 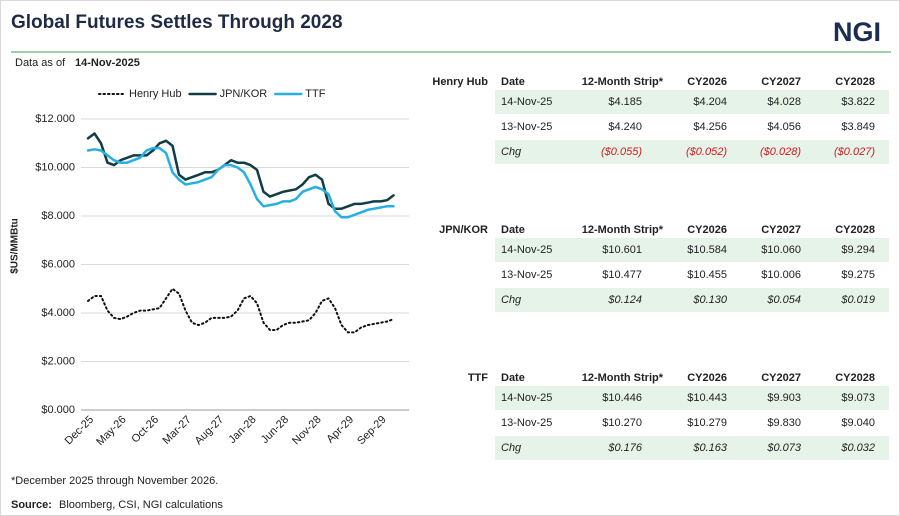 What do you see at coordinates (58, 361) in the screenshot?
I see `y-tick-label: $2.000` at bounding box center [58, 361].